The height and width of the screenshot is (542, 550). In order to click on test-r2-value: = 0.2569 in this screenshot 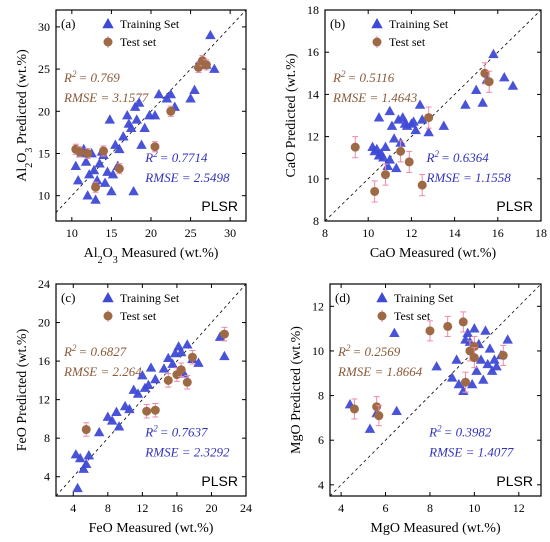, I will do `click(376, 351)`.